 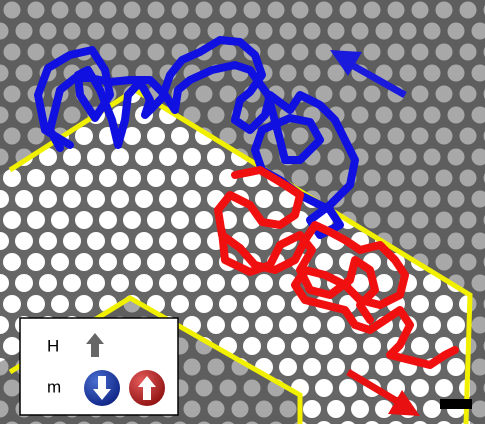 What do you see at coordinates (53, 345) in the screenshot?
I see `field-label: H` at bounding box center [53, 345].